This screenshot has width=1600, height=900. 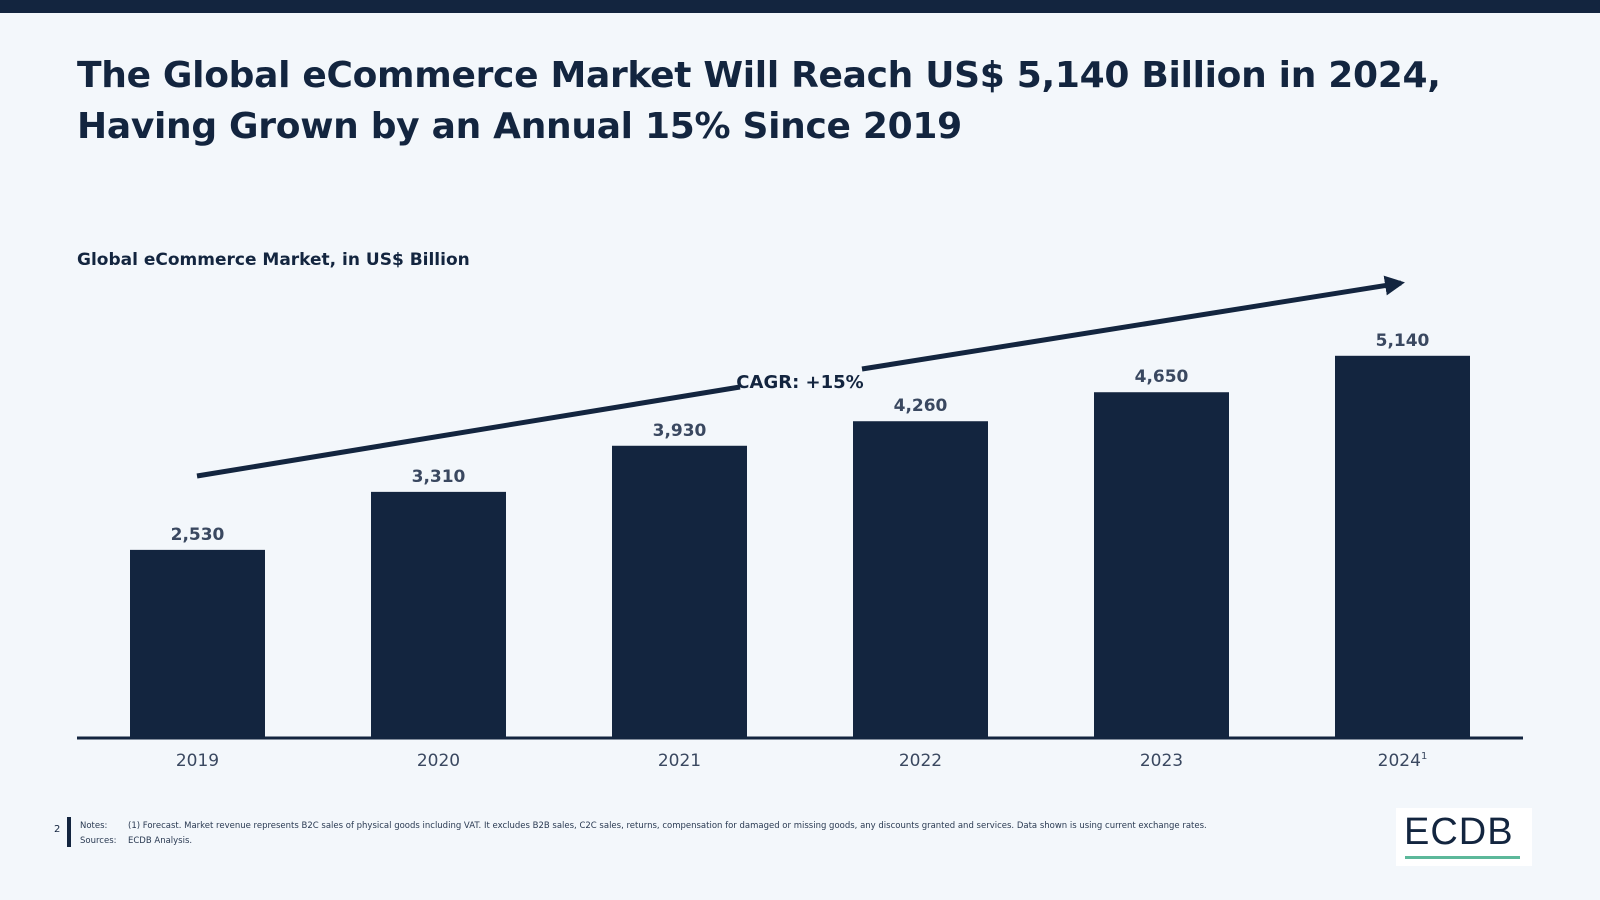 What do you see at coordinates (679, 591) in the screenshot?
I see `bar-2021` at bounding box center [679, 591].